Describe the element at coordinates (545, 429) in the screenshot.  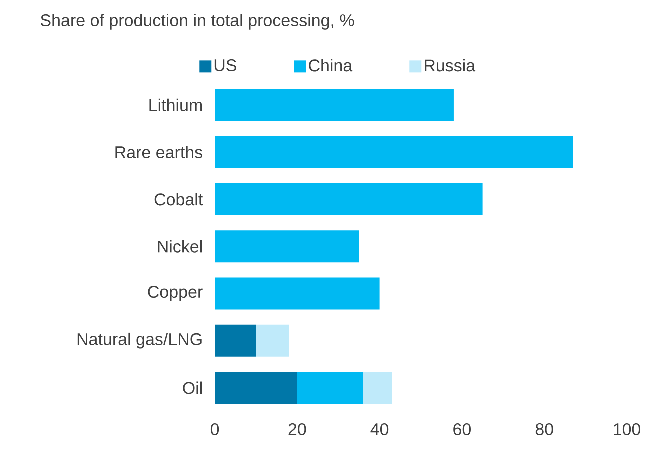
I see `x-tick-label: 80` at that location.